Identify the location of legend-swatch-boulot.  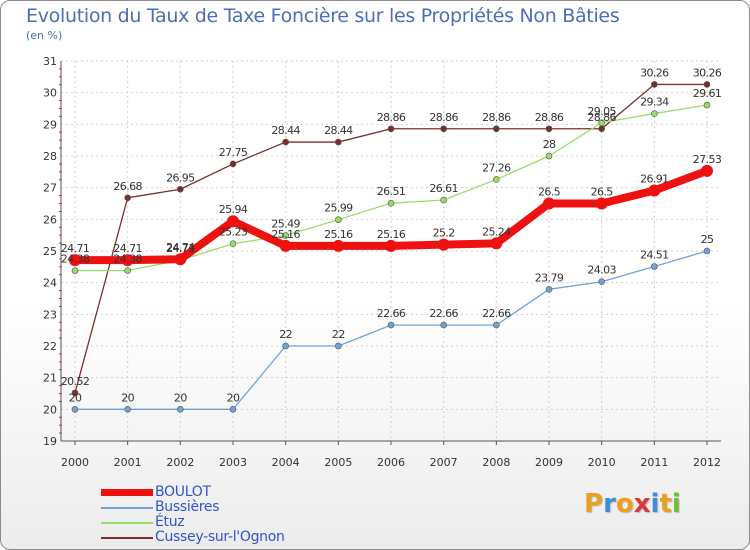
(127, 492).